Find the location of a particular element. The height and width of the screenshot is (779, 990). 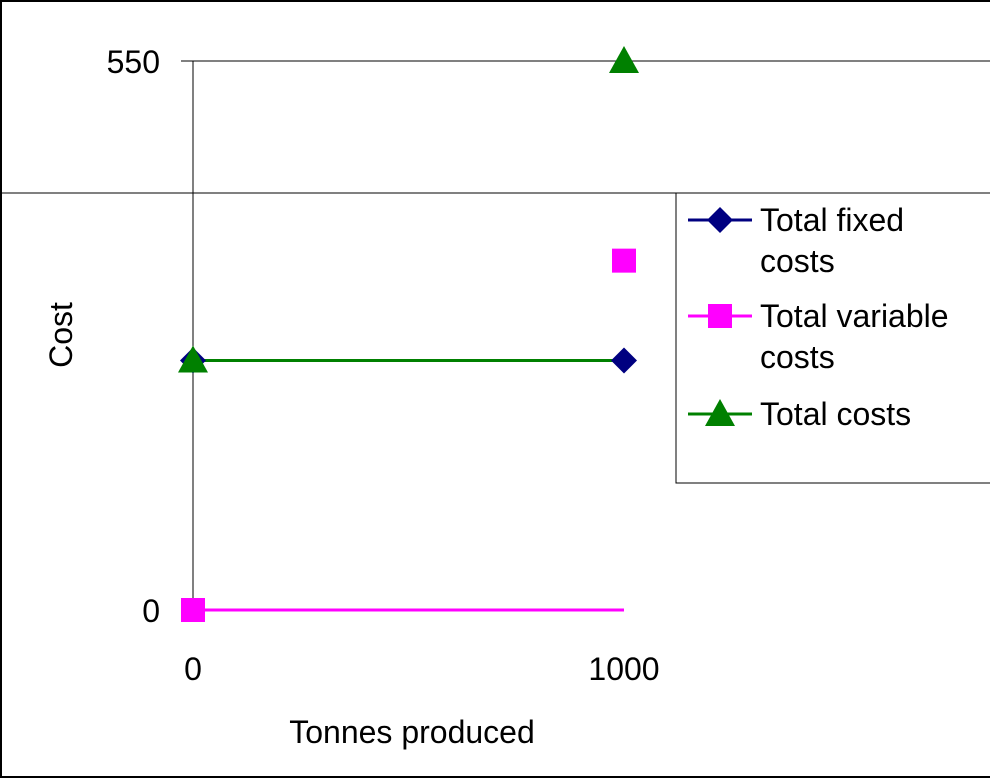

legend-label-total-variable-costs-1: costs is located at coordinates (797, 357).